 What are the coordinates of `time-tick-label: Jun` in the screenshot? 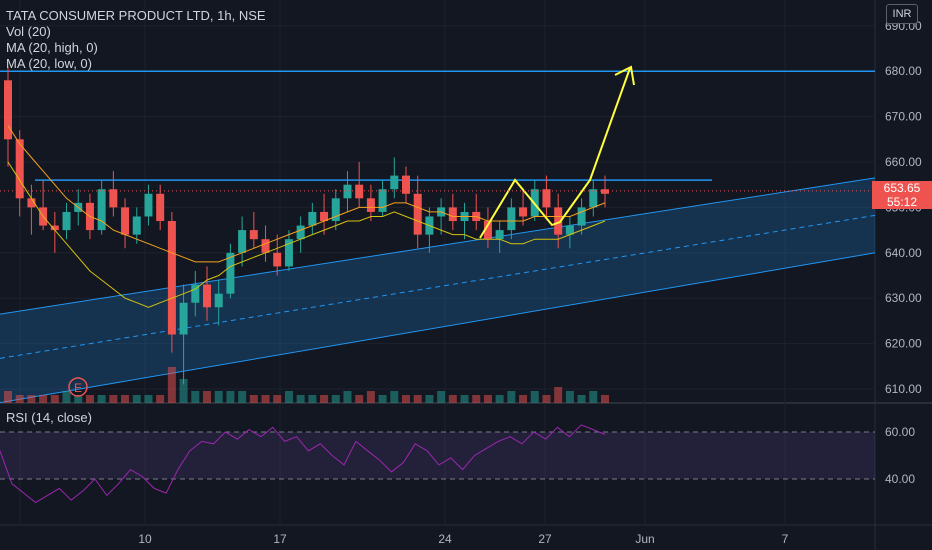 It's located at (644, 539).